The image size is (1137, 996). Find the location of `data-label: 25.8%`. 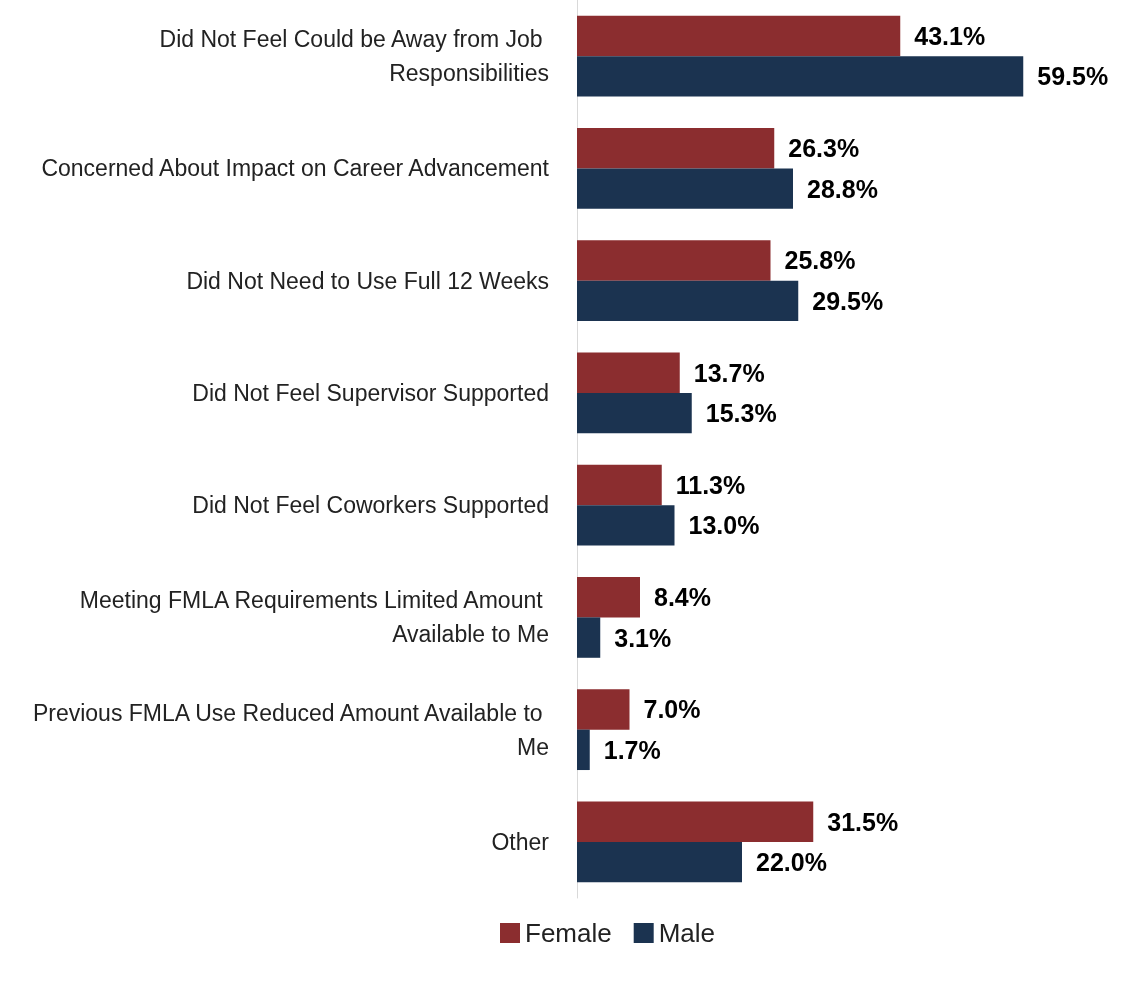

data-label: 25.8% is located at coordinates (820, 260).